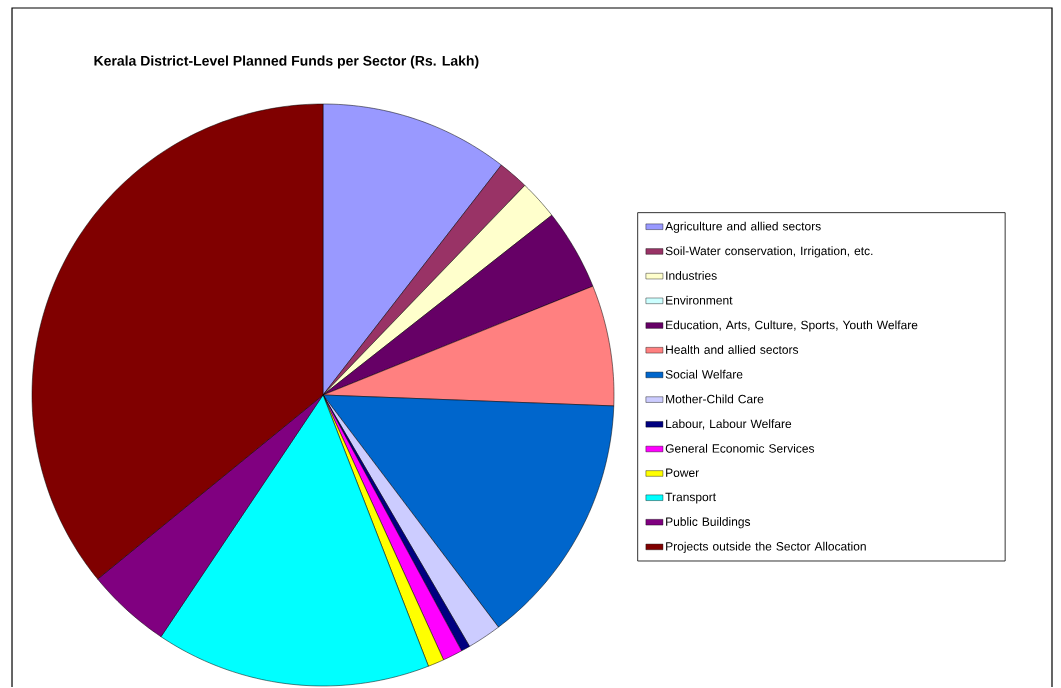 The height and width of the screenshot is (688, 1061). What do you see at coordinates (732, 349) in the screenshot?
I see `legend-label: Health and allied sectors` at bounding box center [732, 349].